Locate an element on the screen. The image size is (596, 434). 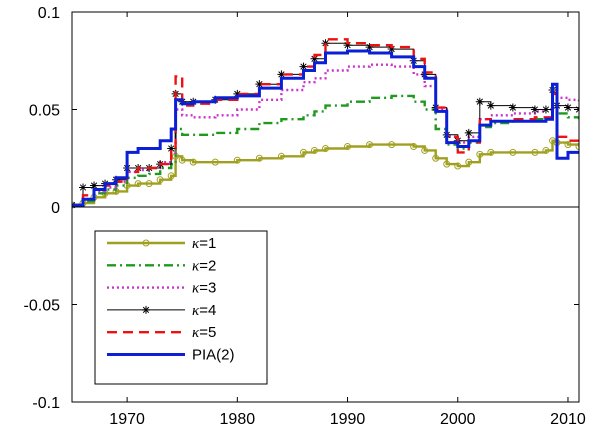
legend-label: κ=5 is located at coordinates (204, 332).